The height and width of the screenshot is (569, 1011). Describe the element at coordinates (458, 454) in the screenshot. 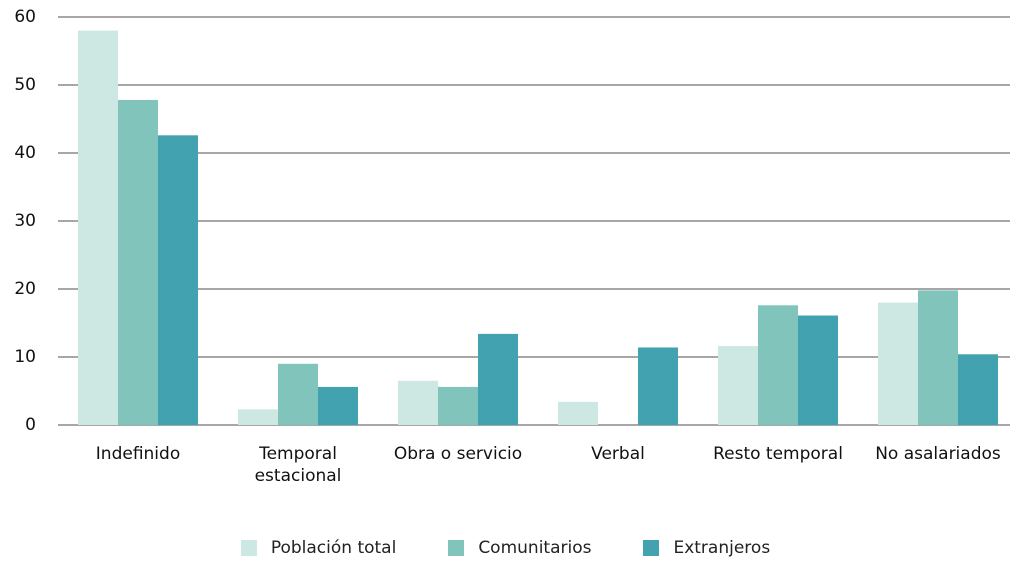

I see `x-tick-label: Obra o servicio` at that location.